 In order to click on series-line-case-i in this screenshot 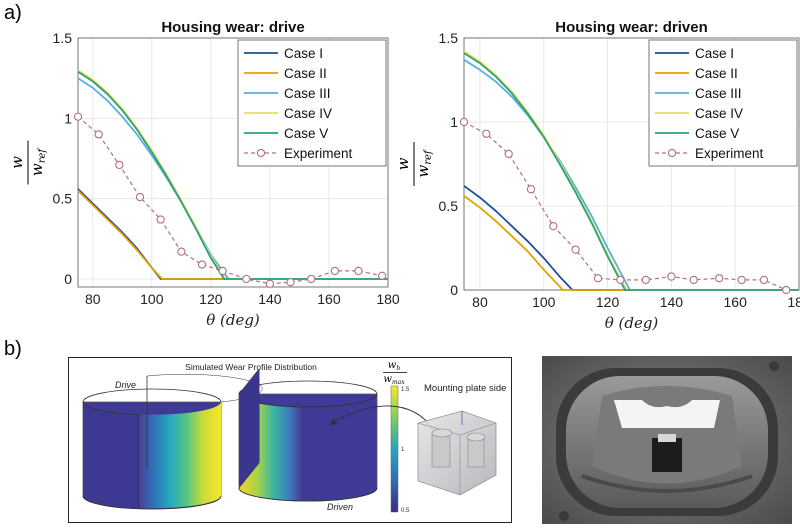, I will do `click(631, 238)`.